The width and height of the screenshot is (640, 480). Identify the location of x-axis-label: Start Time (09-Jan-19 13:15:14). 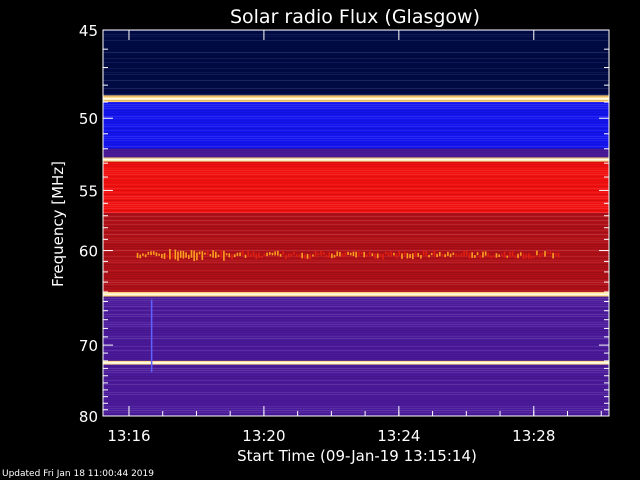
(357, 456).